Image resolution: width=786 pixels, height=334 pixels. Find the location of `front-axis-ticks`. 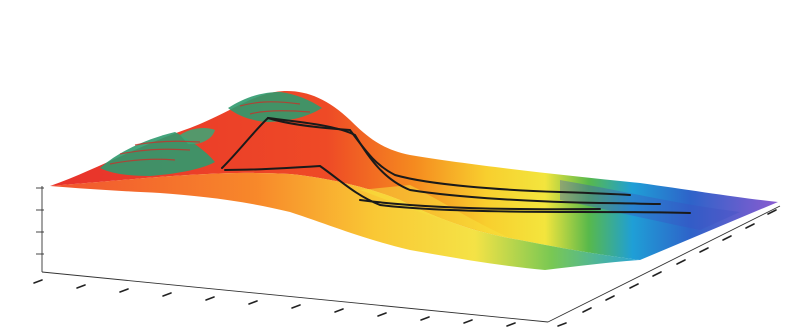

front-axis-ticks is located at coordinates (274, 303).